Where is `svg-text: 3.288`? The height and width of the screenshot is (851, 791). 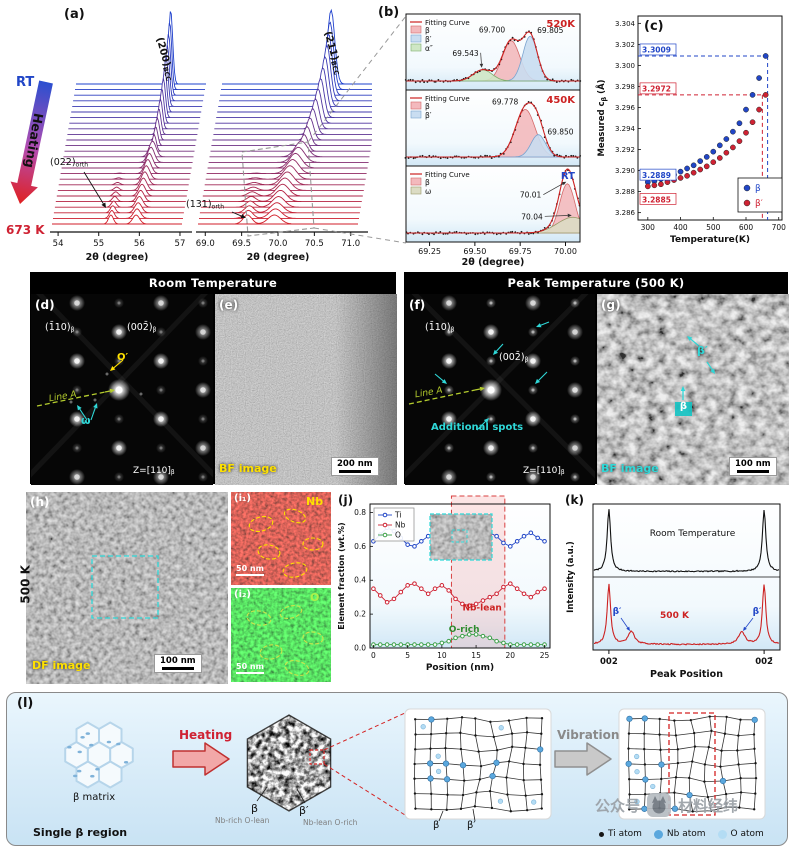
svg-text: 3.288 is located at coordinates (625, 192).